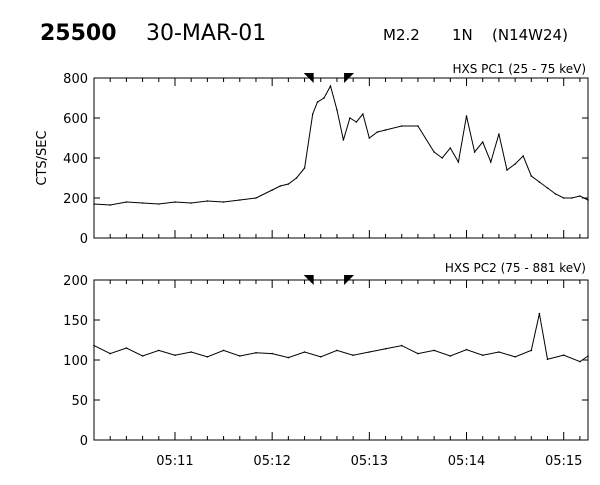 This screenshot has width=600, height=485. Describe the element at coordinates (519, 69) in the screenshot. I see `panel-title: HXS PC1 (25 - 75 keV)` at that location.